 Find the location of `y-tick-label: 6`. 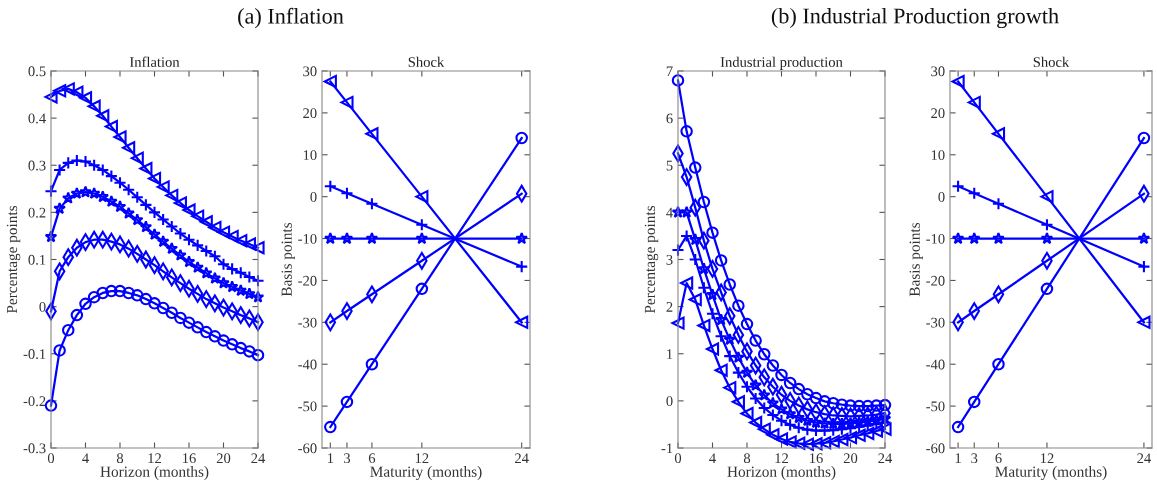

y-tick-label: 6 is located at coordinates (669, 118).